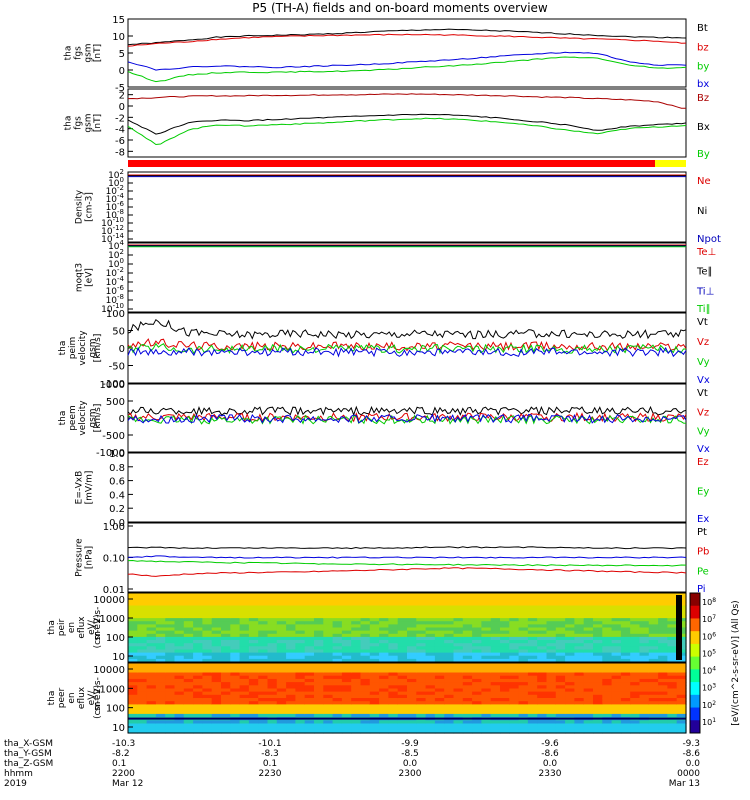  I want to click on y-tick-label: -5, so click(120, 88).